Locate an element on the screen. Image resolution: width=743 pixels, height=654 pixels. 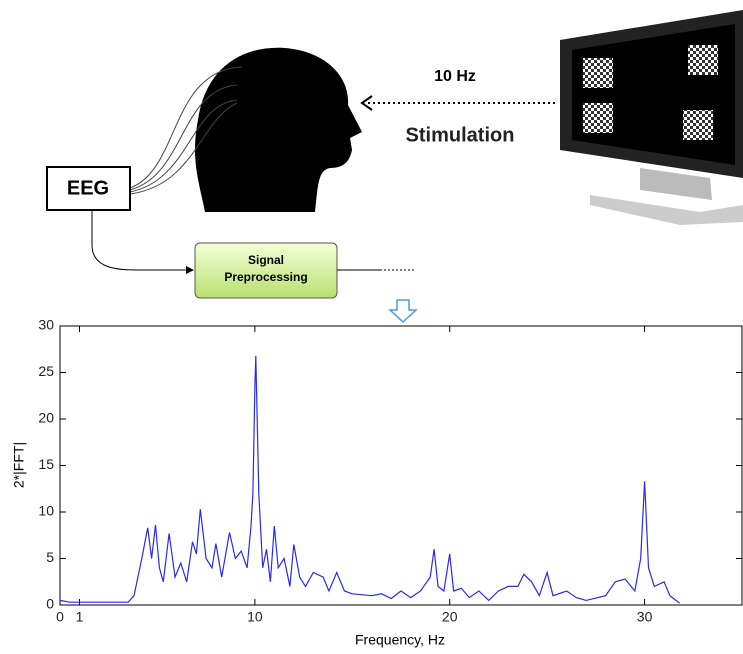
monitor is located at coordinates (651, 117).